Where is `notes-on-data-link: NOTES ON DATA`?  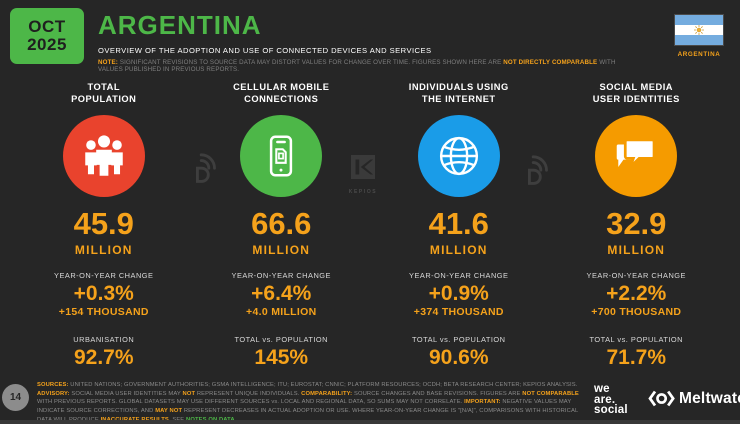 notes-on-data-link: NOTES ON DATA is located at coordinates (210, 420).